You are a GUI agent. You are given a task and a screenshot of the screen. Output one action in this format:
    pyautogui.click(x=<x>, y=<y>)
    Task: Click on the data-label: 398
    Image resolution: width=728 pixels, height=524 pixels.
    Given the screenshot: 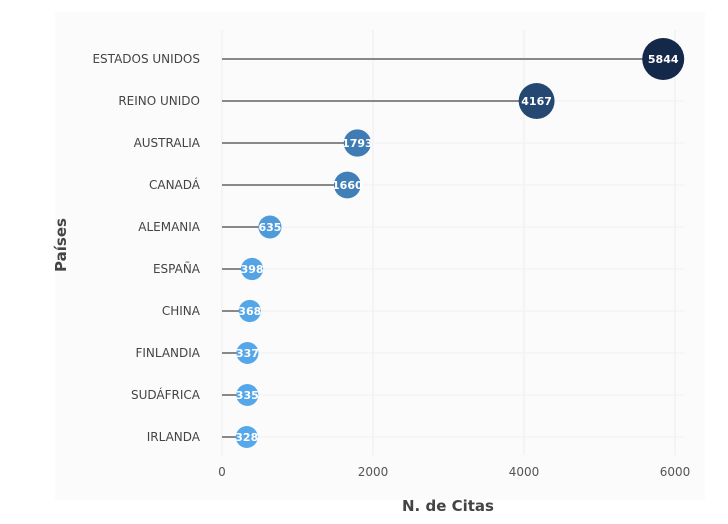 What is the action you would take?
    pyautogui.click(x=252, y=269)
    